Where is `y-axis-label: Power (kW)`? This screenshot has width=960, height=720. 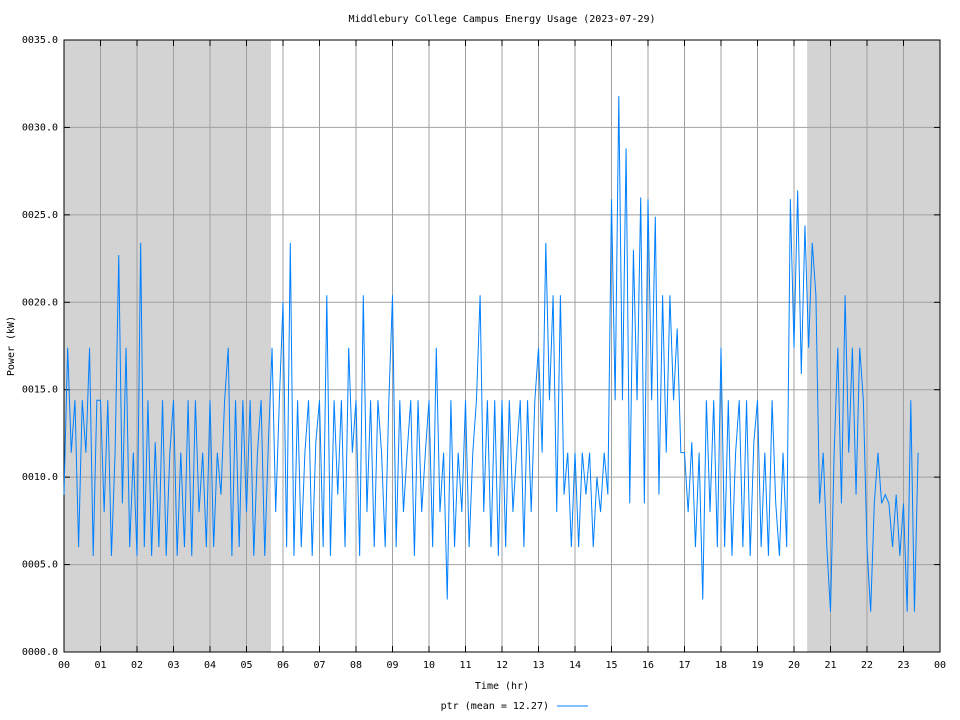 y-axis-label: Power (kW) is located at coordinates (11, 346).